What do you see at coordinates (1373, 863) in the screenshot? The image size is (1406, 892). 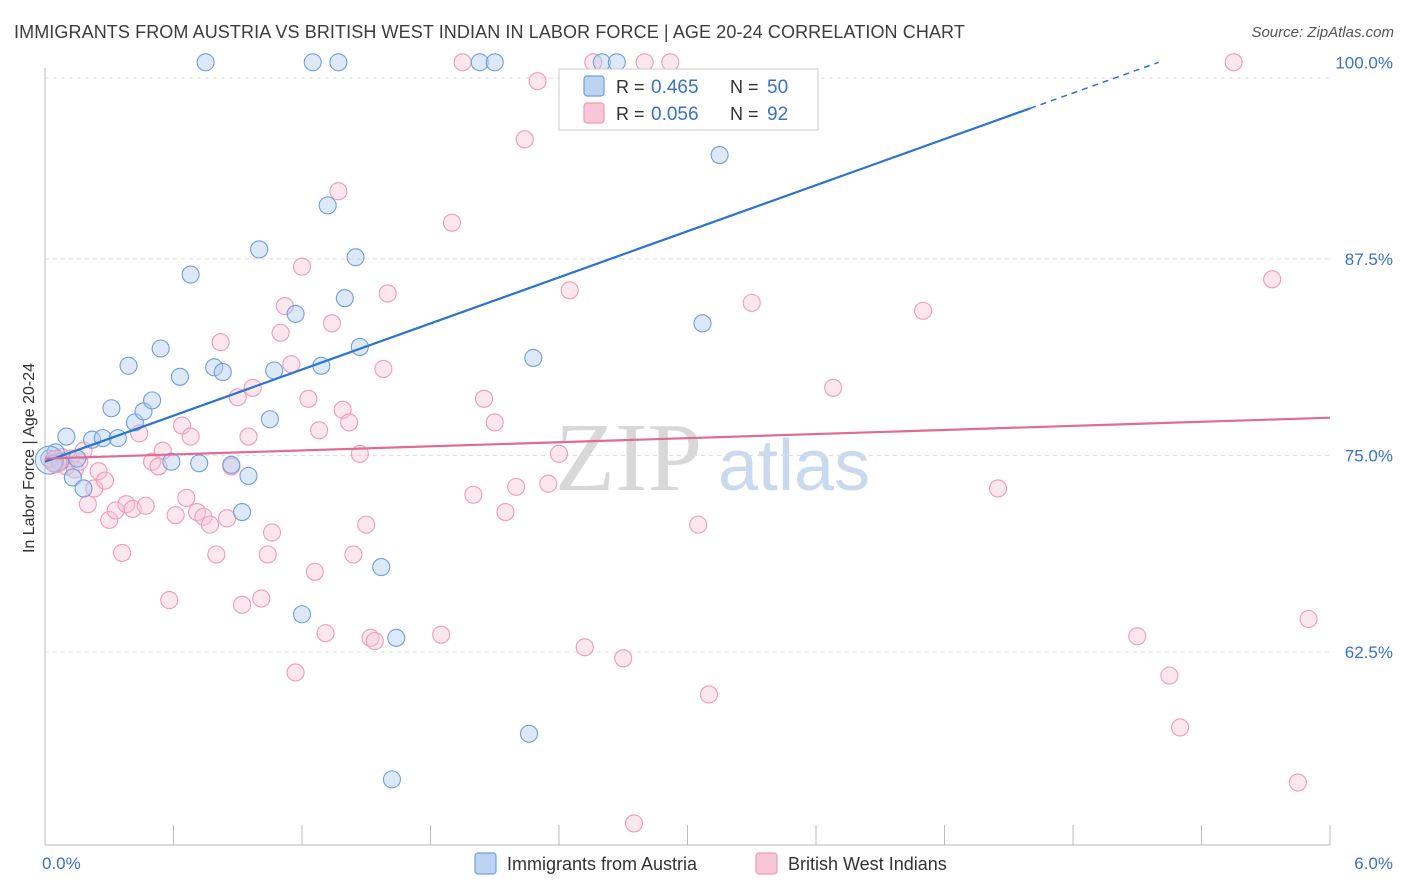 I see `x-tick-label-max: 6.0%` at bounding box center [1373, 863].